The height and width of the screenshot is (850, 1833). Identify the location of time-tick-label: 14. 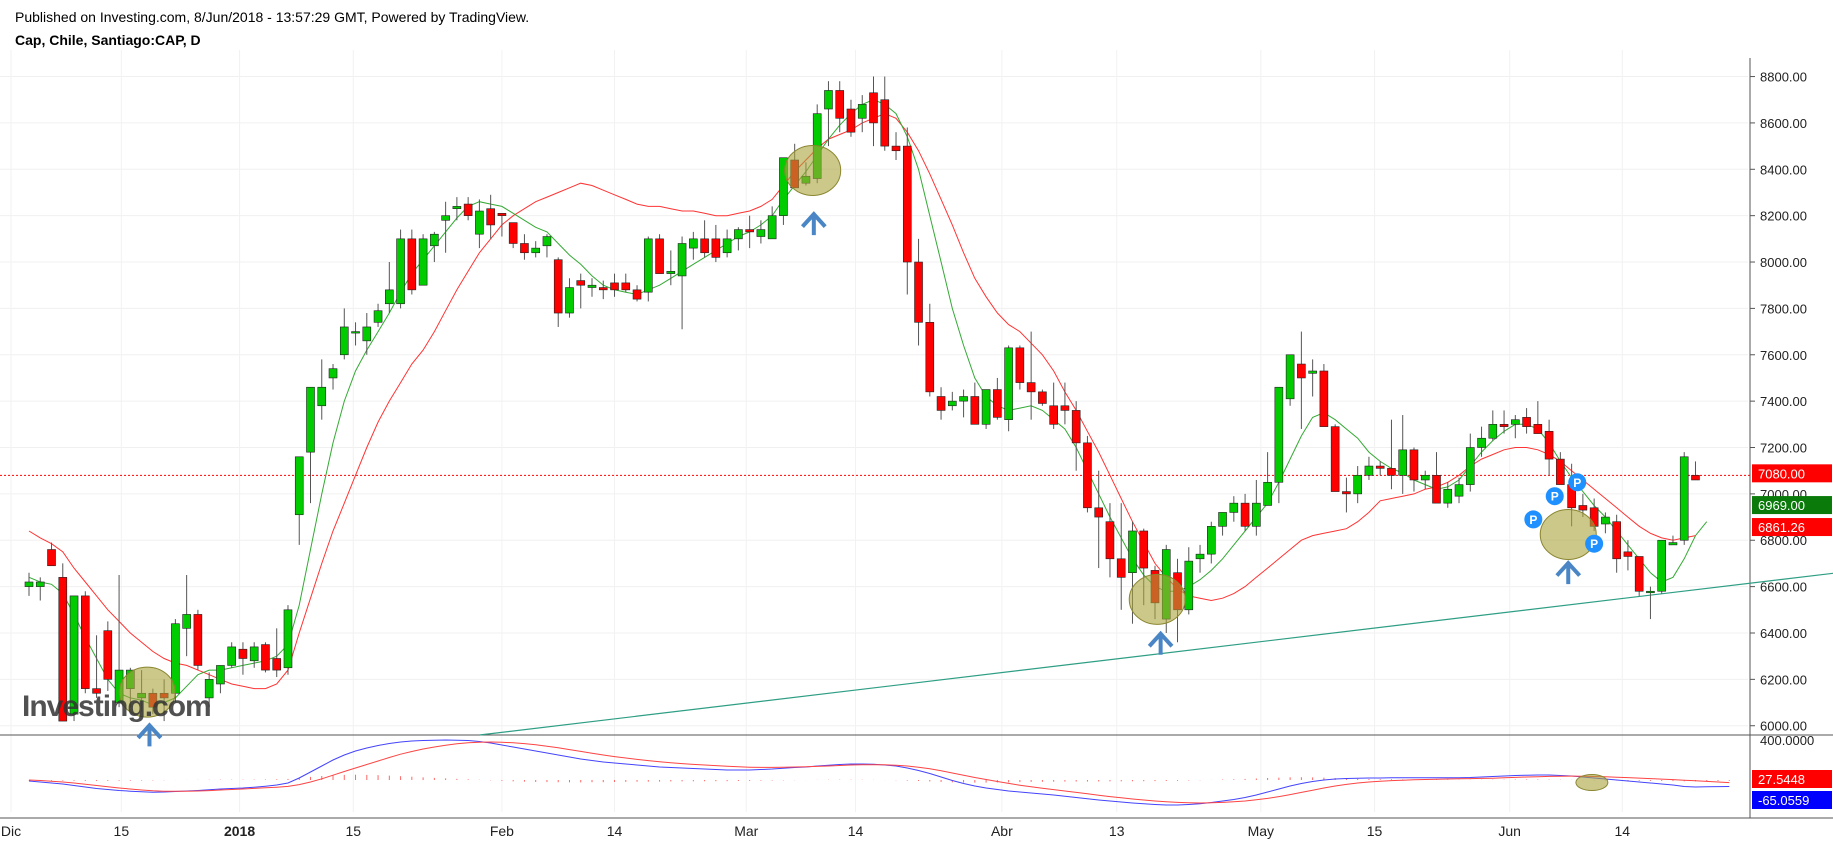
(615, 831).